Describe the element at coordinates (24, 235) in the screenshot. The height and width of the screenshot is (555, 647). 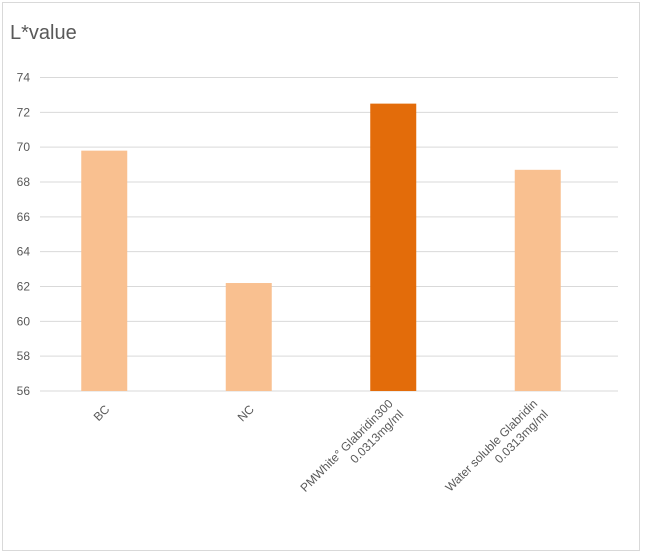
I see `y-axis-ticks: 56 58 60 62 64 66 68 70 72 74` at that location.